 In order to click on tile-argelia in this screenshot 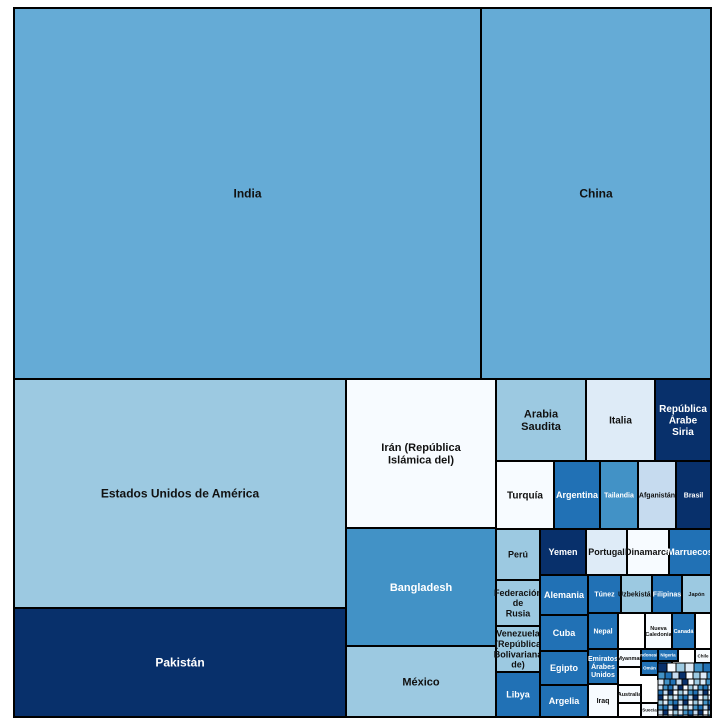, I will do `click(564, 701)`.